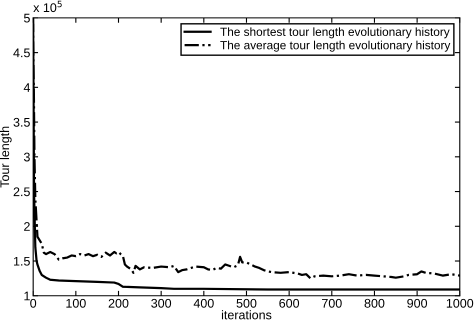 The height and width of the screenshot is (325, 474). Describe the element at coordinates (118, 303) in the screenshot. I see `x-tick-label: 200` at that location.